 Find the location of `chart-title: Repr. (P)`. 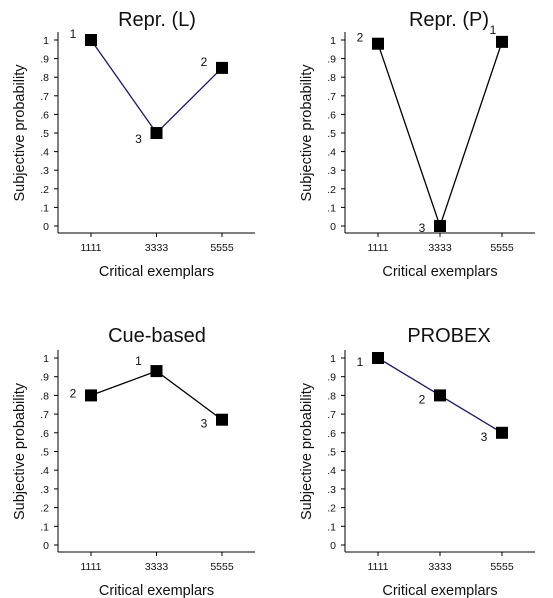

chart-title: Repr. (P) is located at coordinates (449, 20).